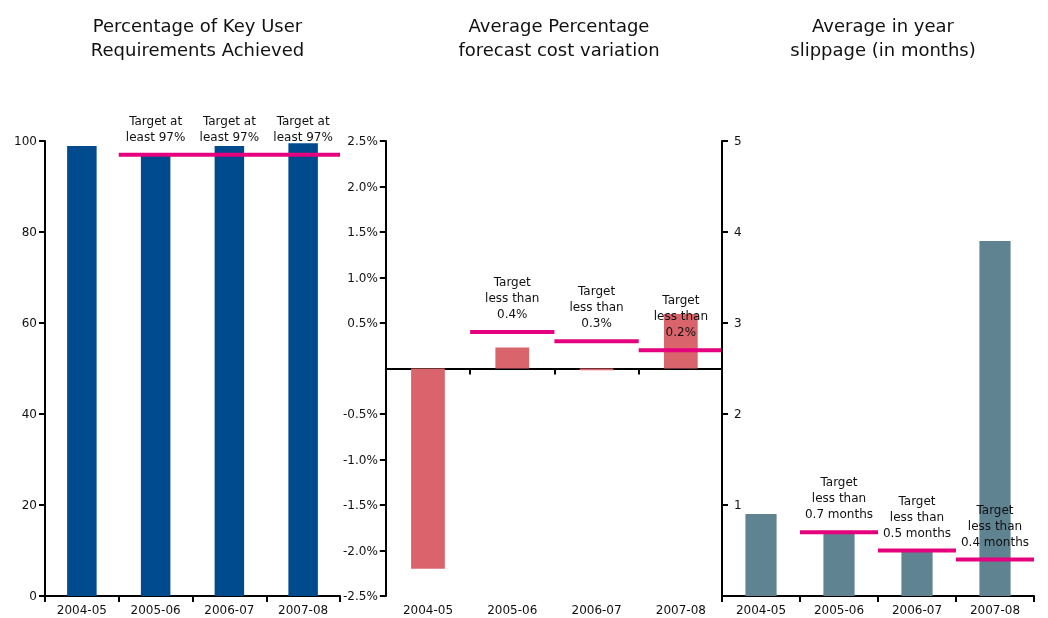  I want to click on chart-title: Average in year slippage (in months), so click(883, 37).